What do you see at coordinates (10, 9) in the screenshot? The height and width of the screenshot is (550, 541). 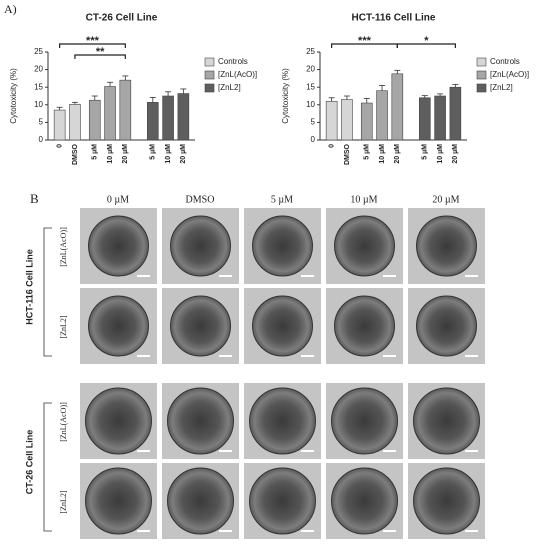 I see `panel-label: A)` at bounding box center [10, 9].